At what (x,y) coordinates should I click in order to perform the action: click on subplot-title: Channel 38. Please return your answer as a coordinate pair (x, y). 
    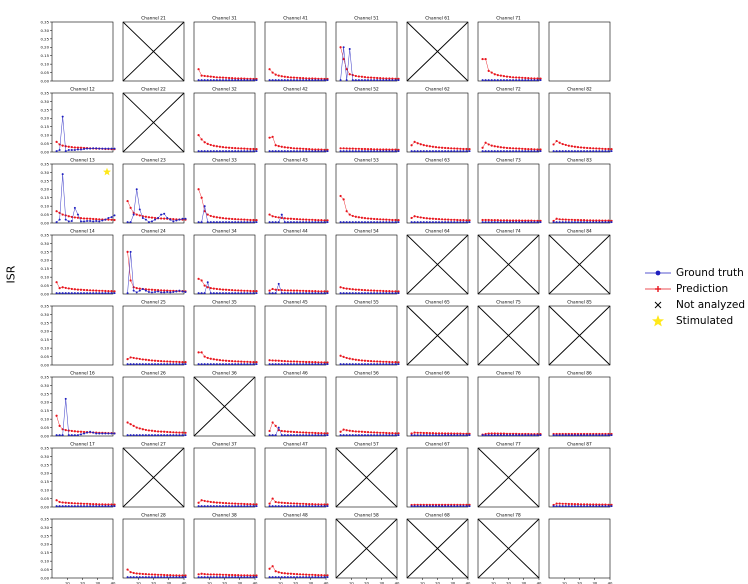
    Looking at the image, I should click on (224, 516).